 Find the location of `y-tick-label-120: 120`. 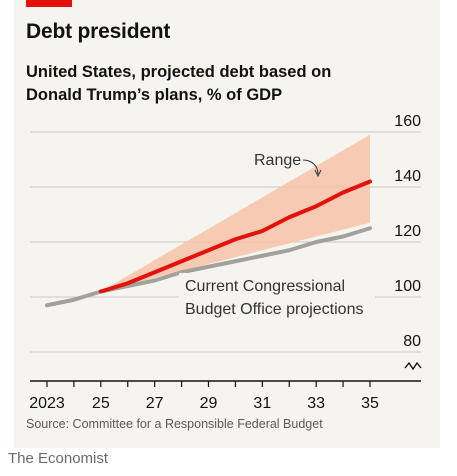

y-tick-label-120: 120 is located at coordinates (407, 231).